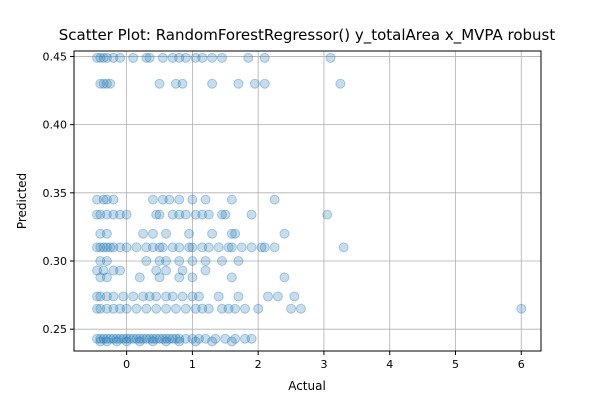  What do you see at coordinates (455, 364) in the screenshot?
I see `x-tick-label: 5` at bounding box center [455, 364].